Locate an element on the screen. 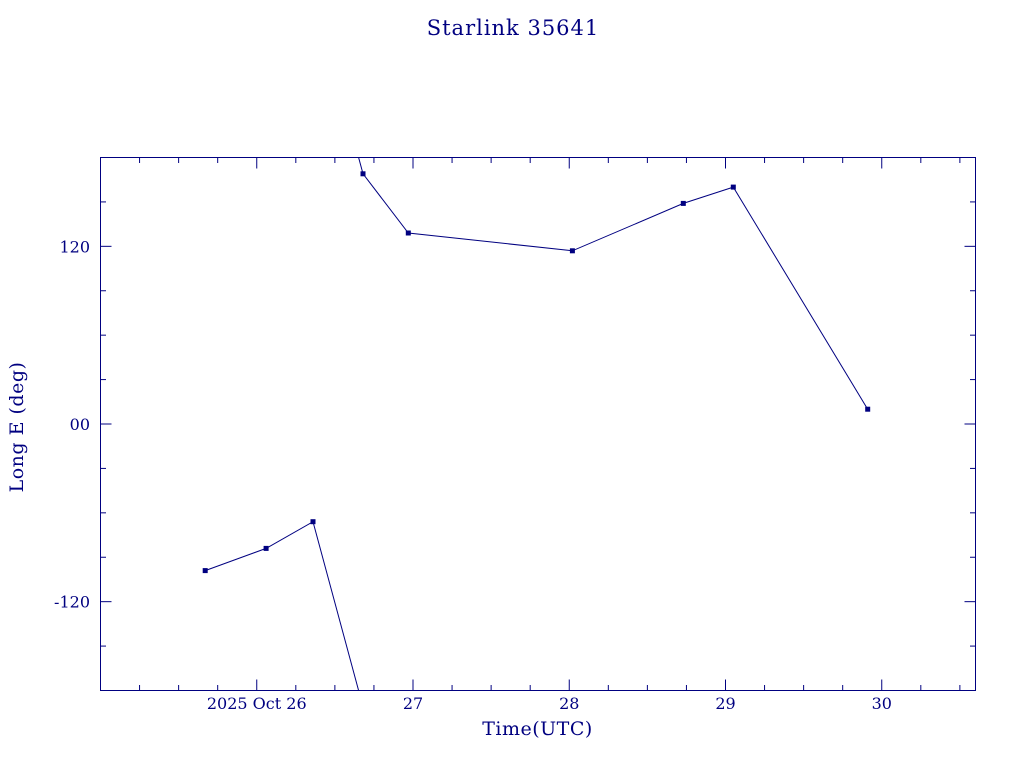 Image resolution: width=1024 pixels, height=768 pixels. y-tick-label: 00 is located at coordinates (80, 424).